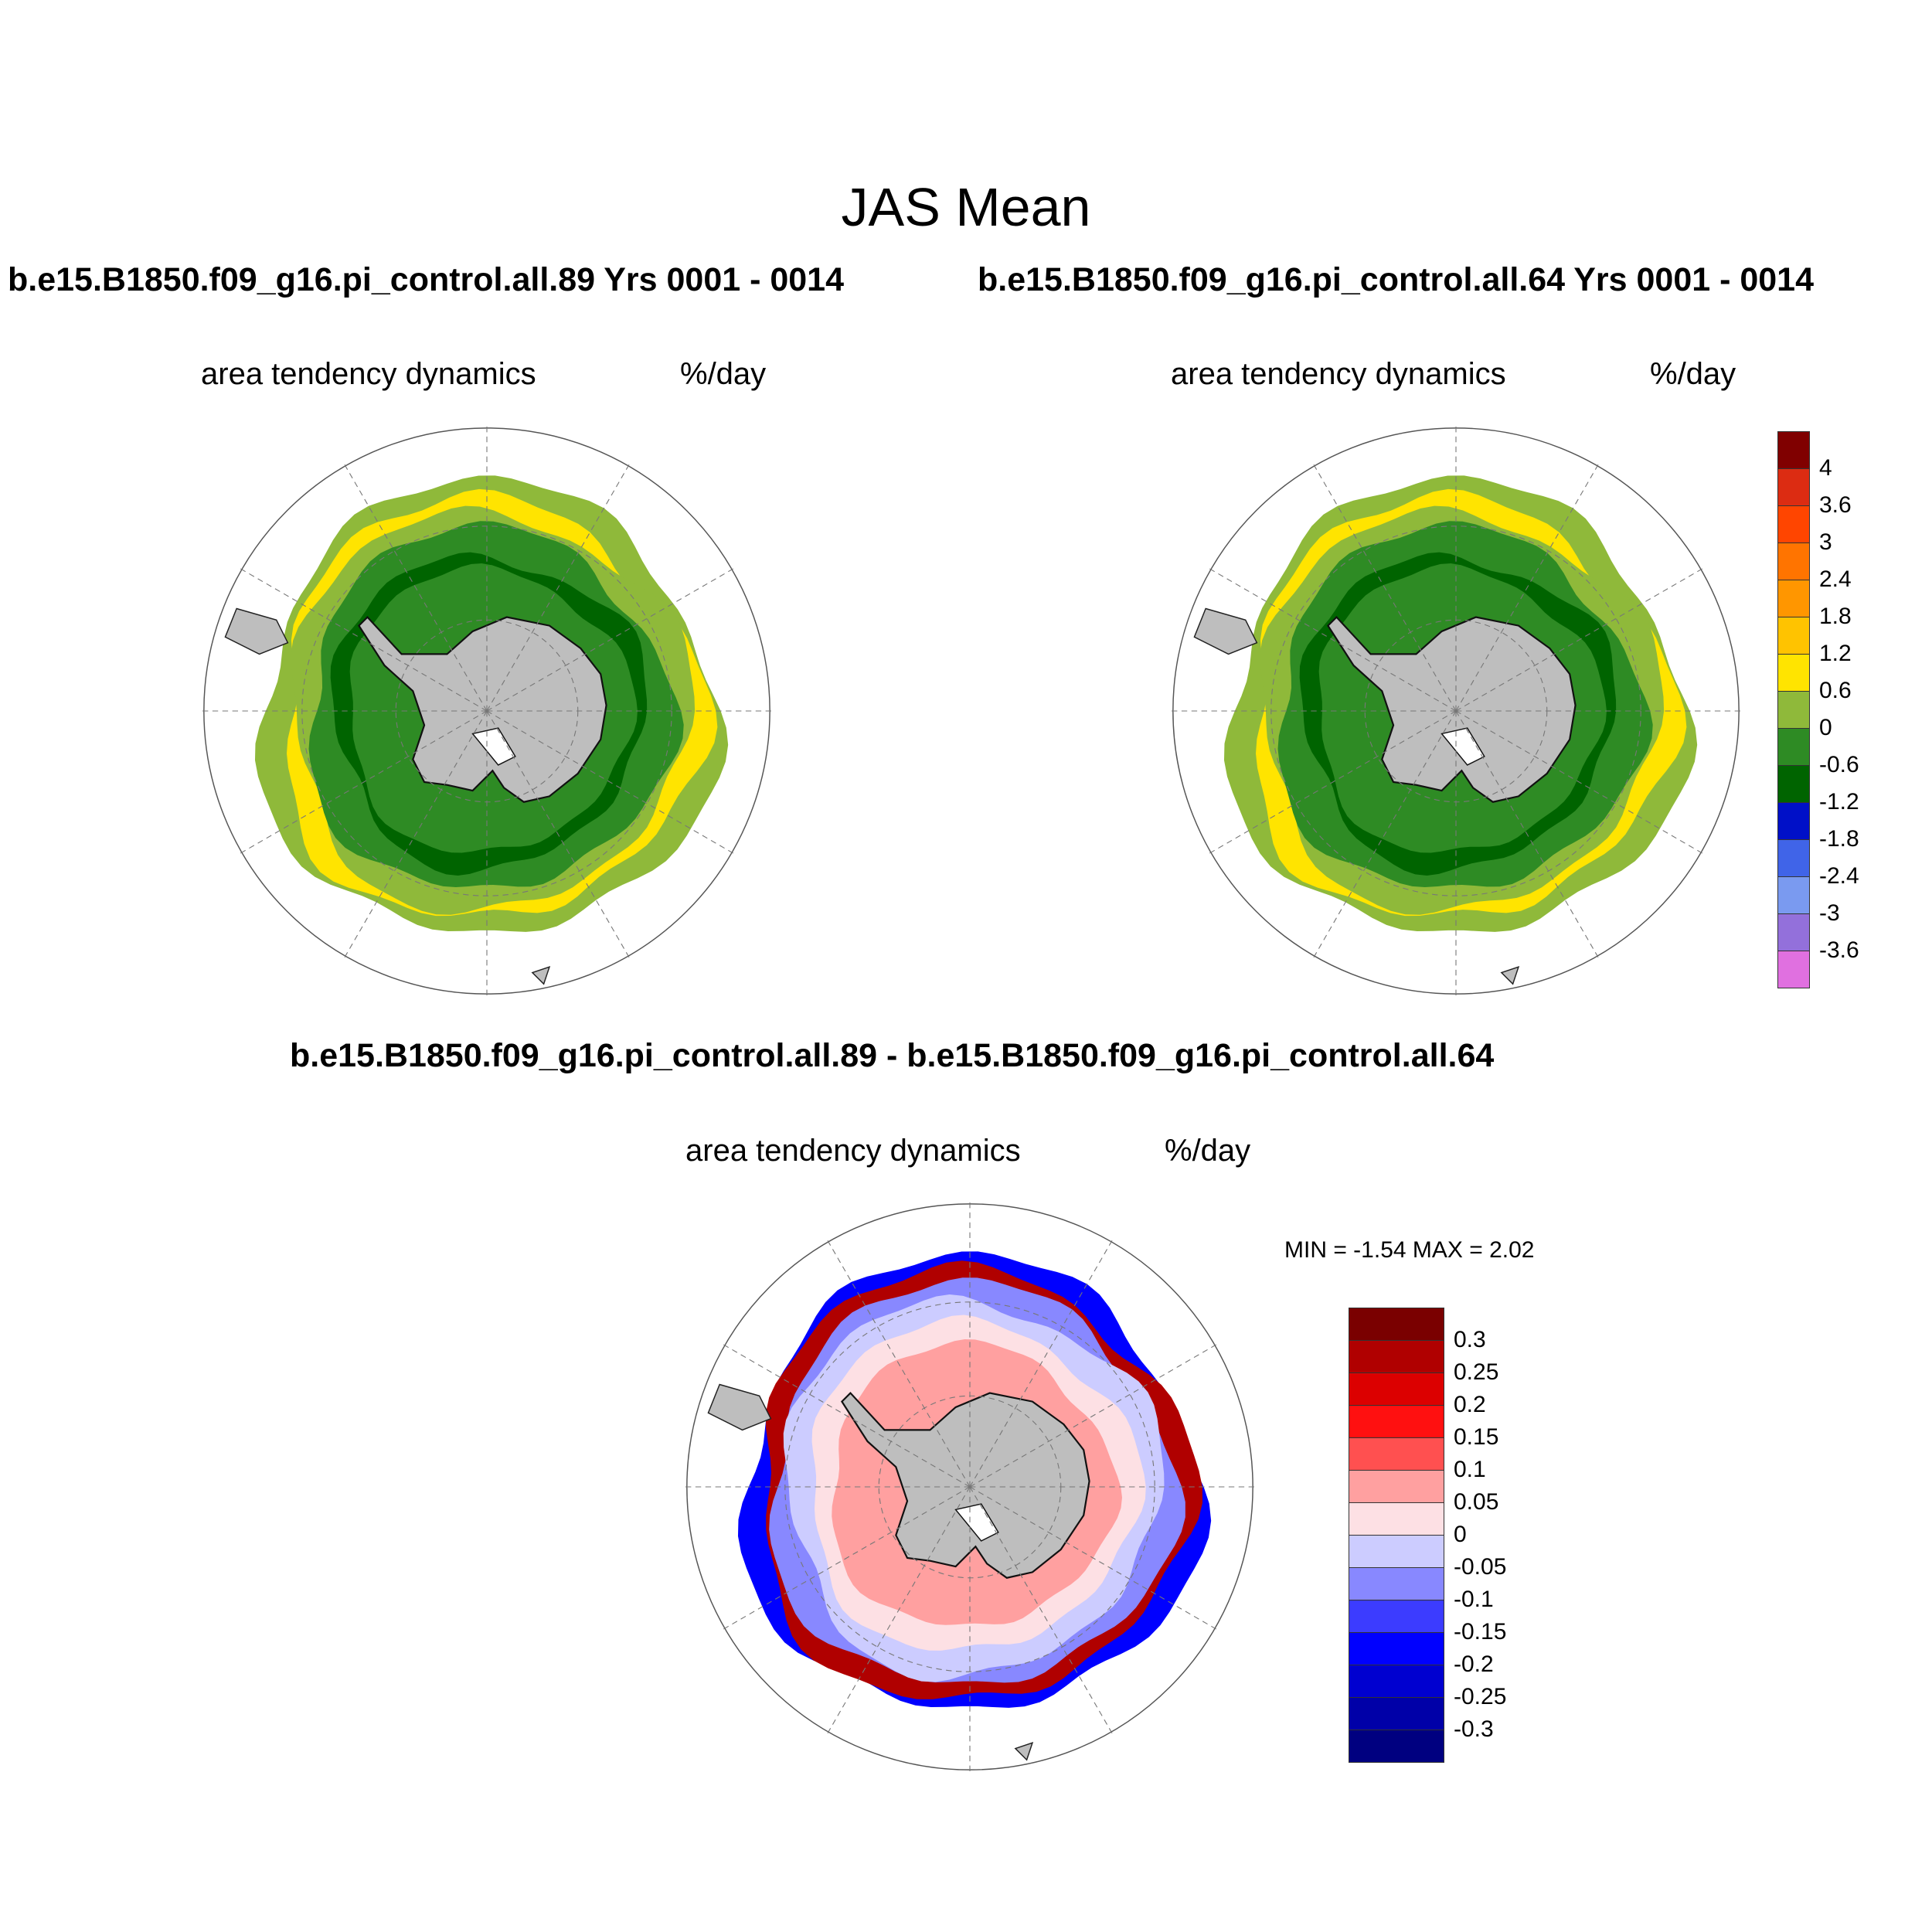 This screenshot has height=1932, width=1932. What do you see at coordinates (1474, 1600) in the screenshot?
I see `colorbar-diff-label: -0.1` at bounding box center [1474, 1600].